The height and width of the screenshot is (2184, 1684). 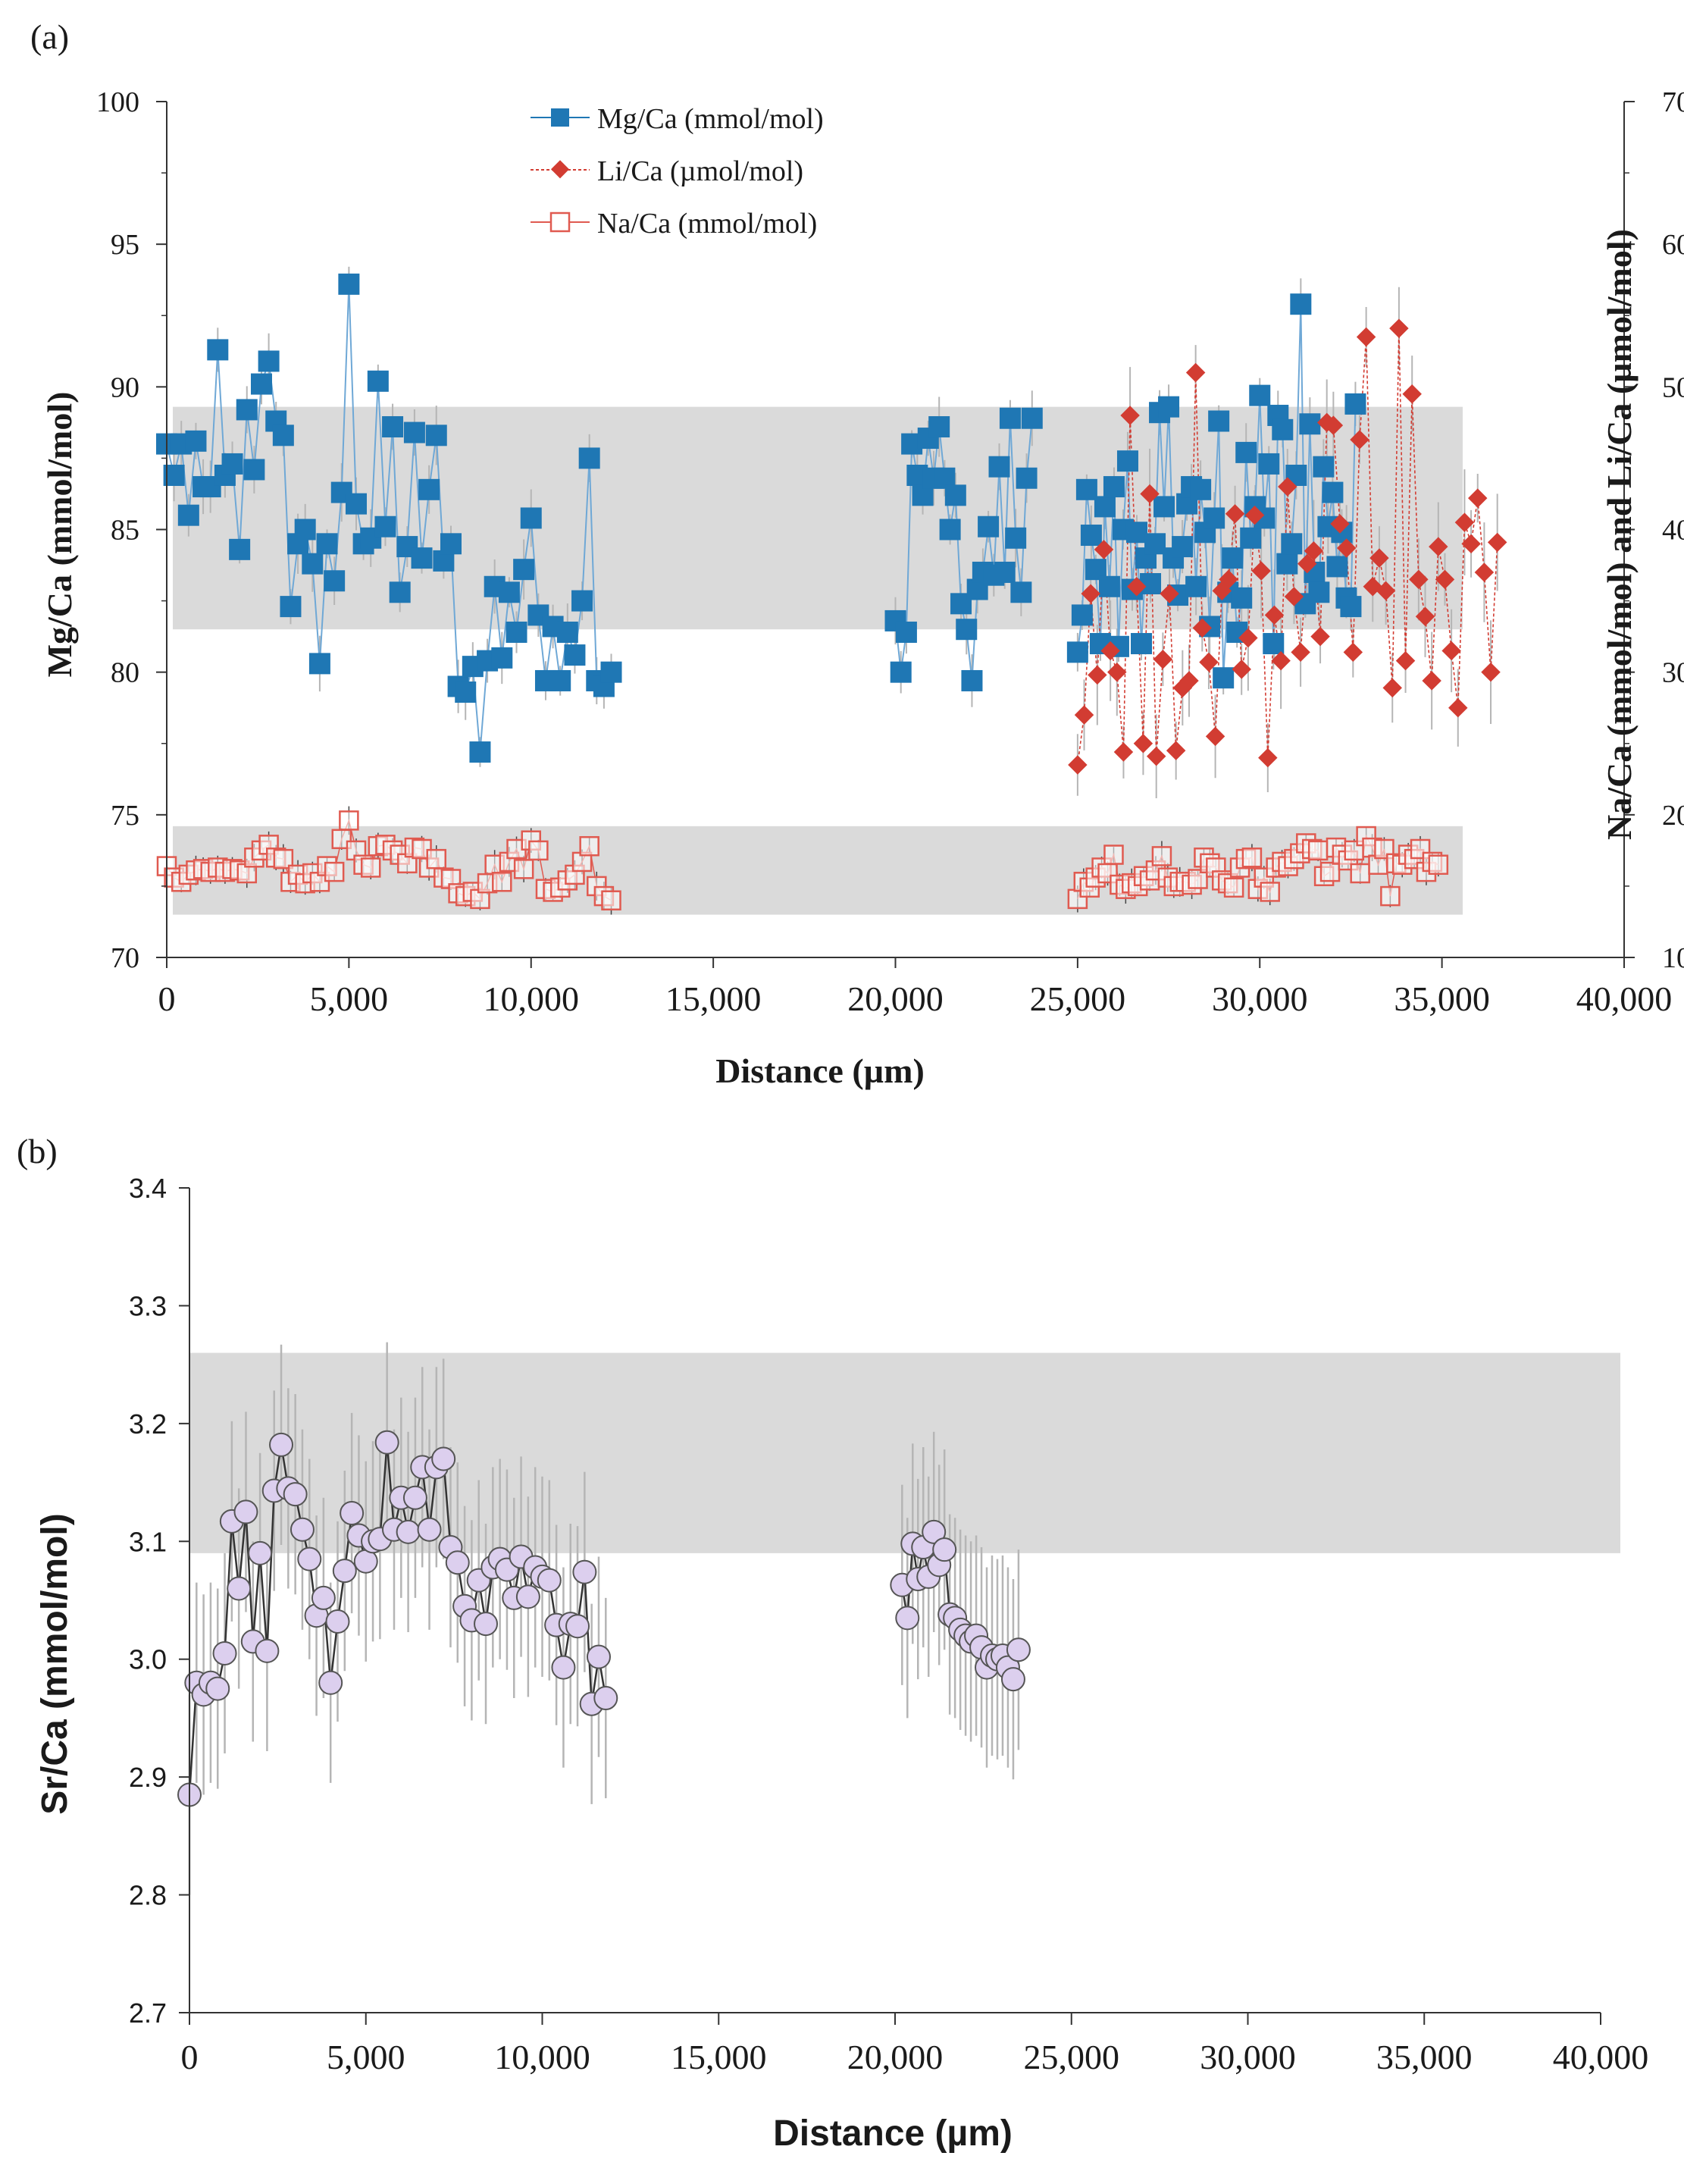 I want to click on panel-b-y-tick-label: 3.2, so click(x=148, y=1424).